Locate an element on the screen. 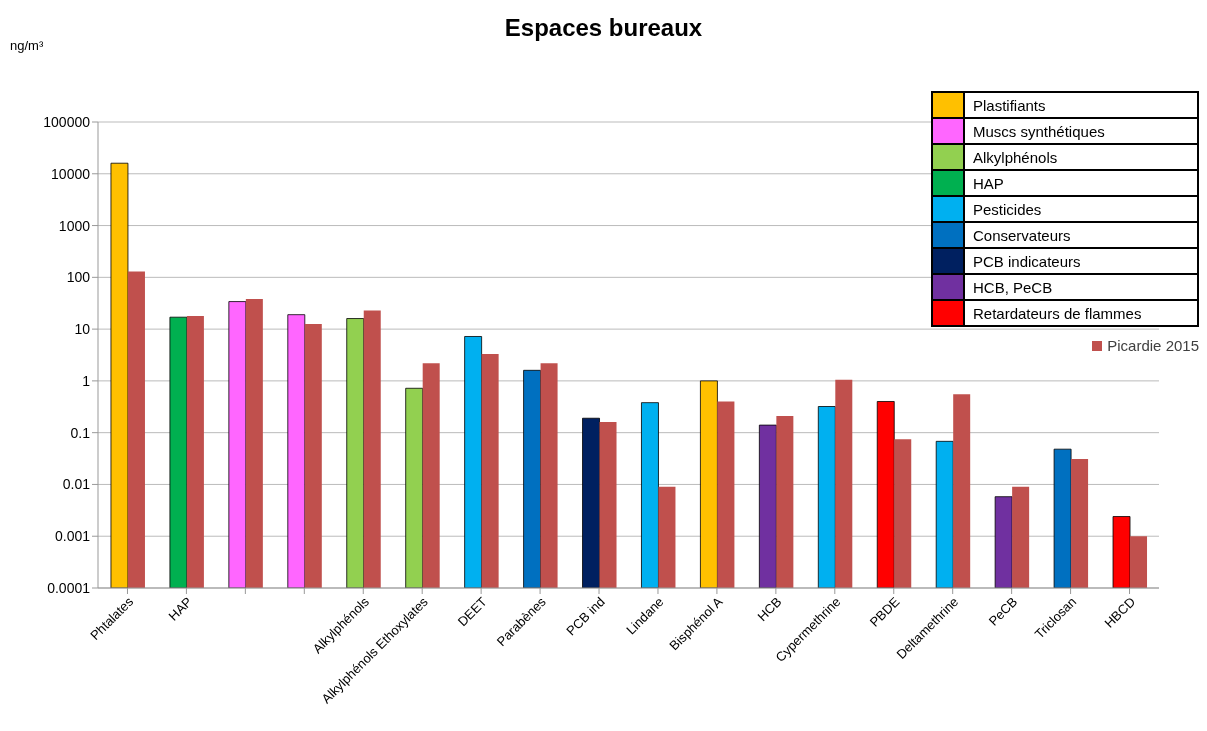 The width and height of the screenshot is (1207, 731). legend-label: Picardie 2015 is located at coordinates (1152, 345).